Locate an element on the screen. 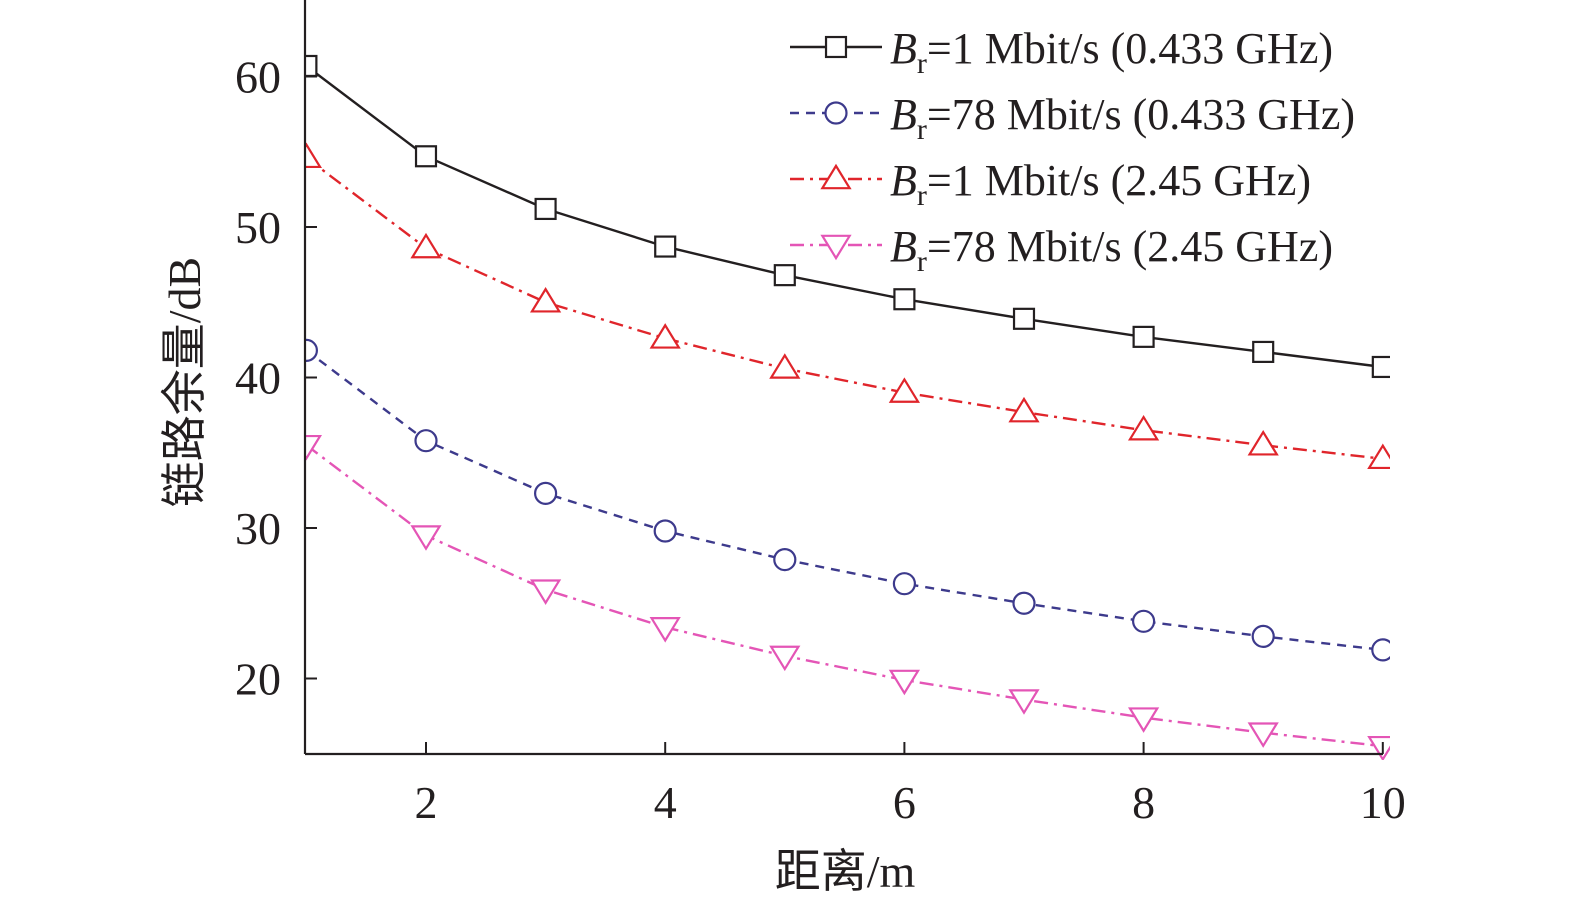 This screenshot has width=1575, height=906. y-tick-label: 30 is located at coordinates (258, 528).